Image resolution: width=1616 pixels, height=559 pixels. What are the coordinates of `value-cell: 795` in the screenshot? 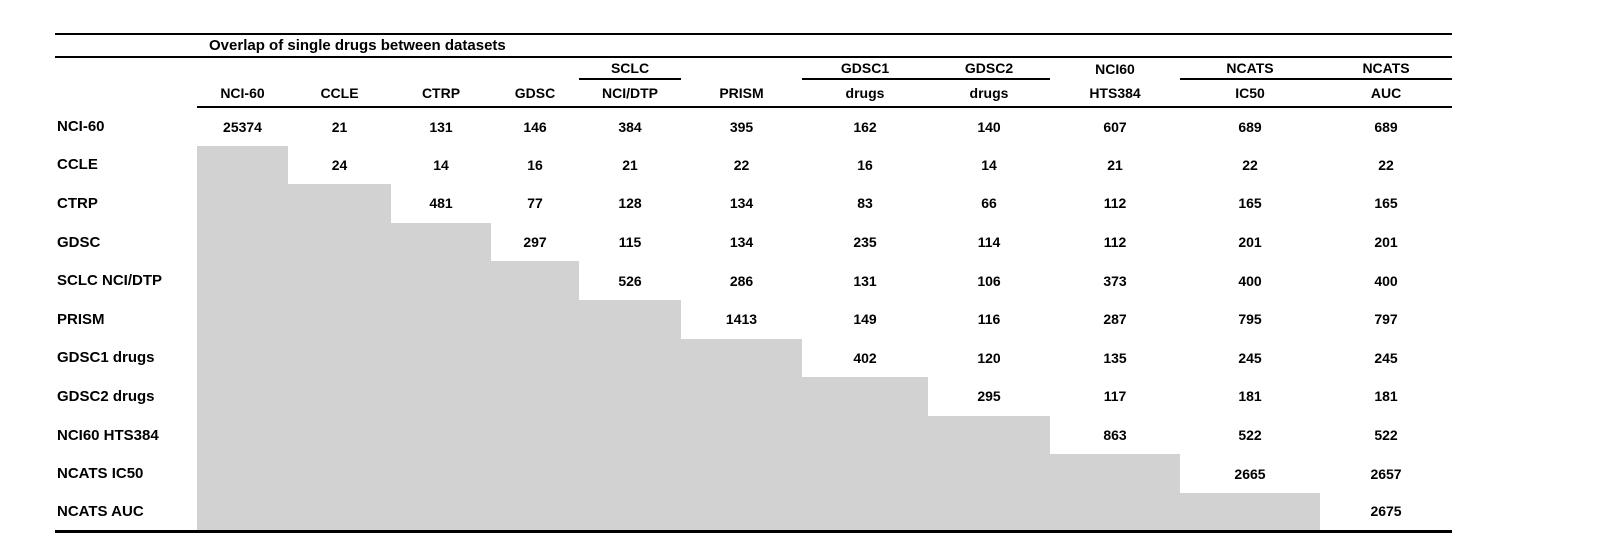 It's located at (1250, 319).